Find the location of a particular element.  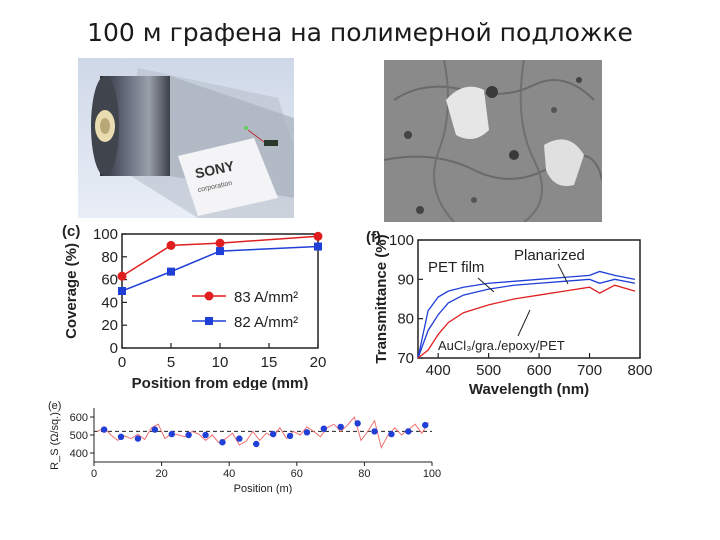

y-axis-label: R_S (Ω/sq.) is located at coordinates (55, 441).